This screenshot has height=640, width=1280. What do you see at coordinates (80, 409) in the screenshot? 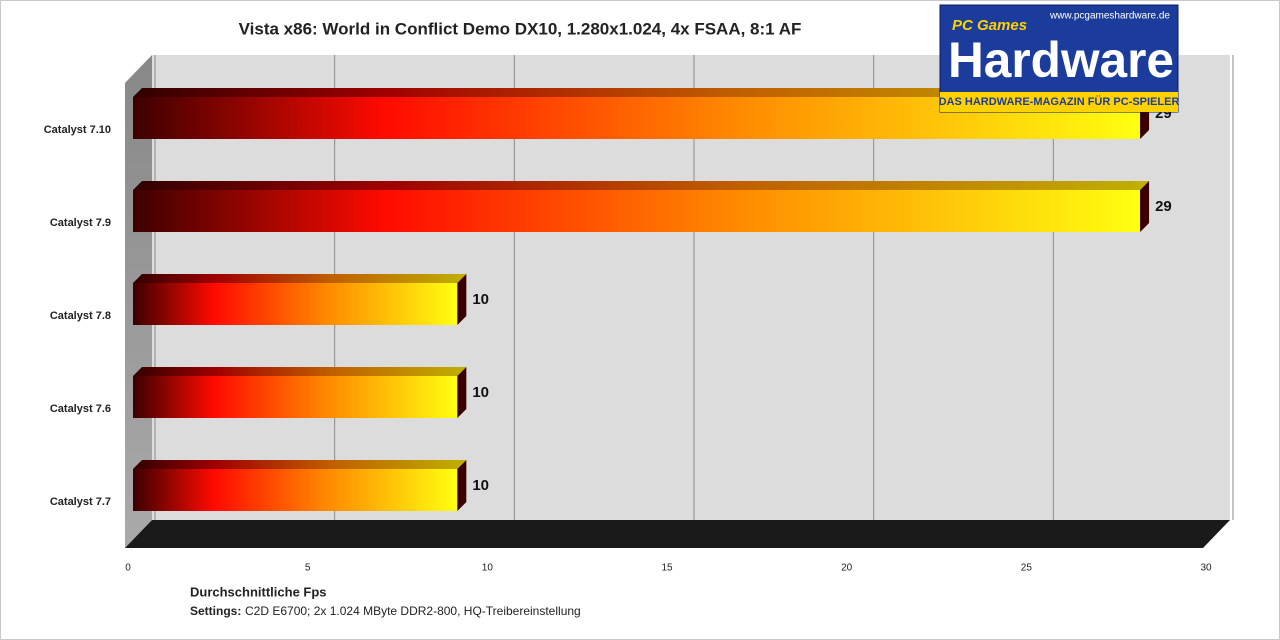
I see `y-tick-label: Catalyst 7.6` at bounding box center [80, 409].